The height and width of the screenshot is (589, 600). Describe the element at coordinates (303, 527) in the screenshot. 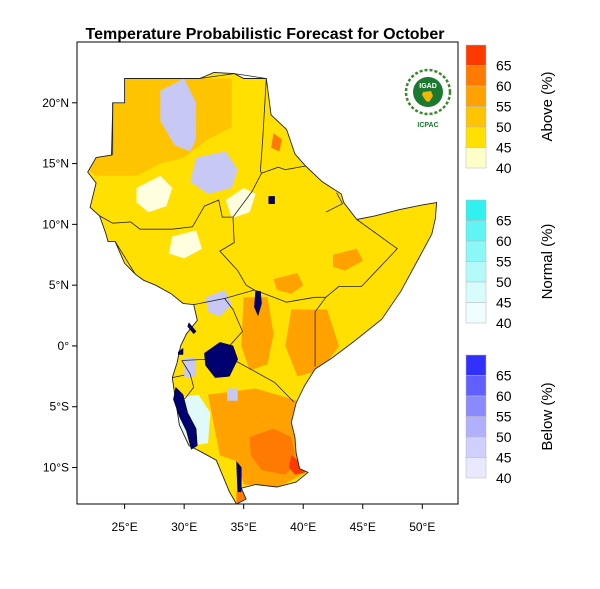

I see `lon-tick-label: 40°E` at that location.